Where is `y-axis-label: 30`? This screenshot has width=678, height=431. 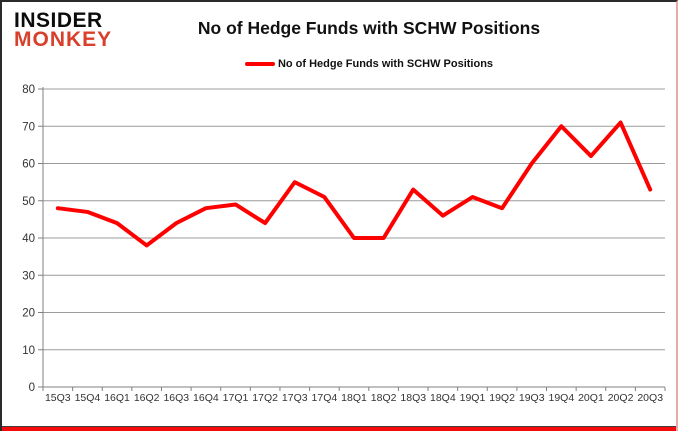
y-axis-label: 30 is located at coordinates (28, 276).